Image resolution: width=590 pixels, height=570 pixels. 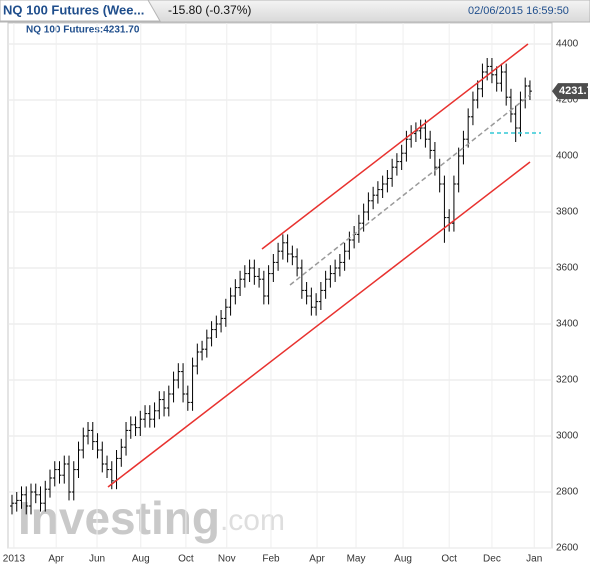 I want to click on header-datetime: 02/06/2015 16:59:50, so click(x=518, y=11).